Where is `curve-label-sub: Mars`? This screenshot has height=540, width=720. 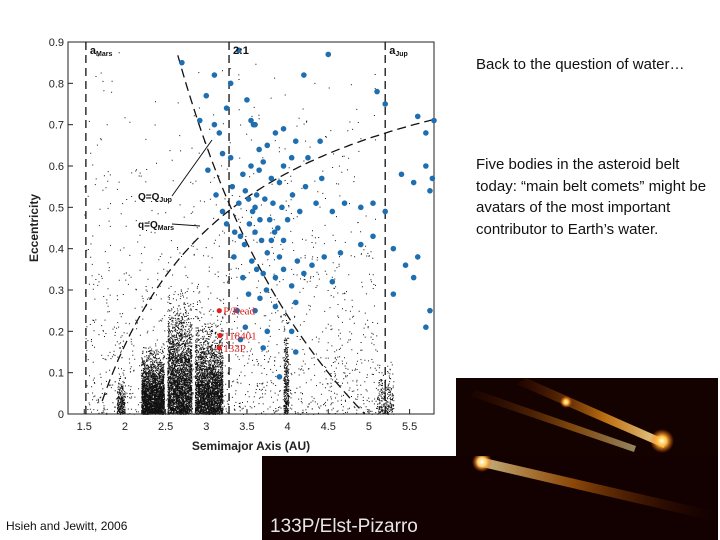 curve-label-sub: Mars is located at coordinates (166, 228).